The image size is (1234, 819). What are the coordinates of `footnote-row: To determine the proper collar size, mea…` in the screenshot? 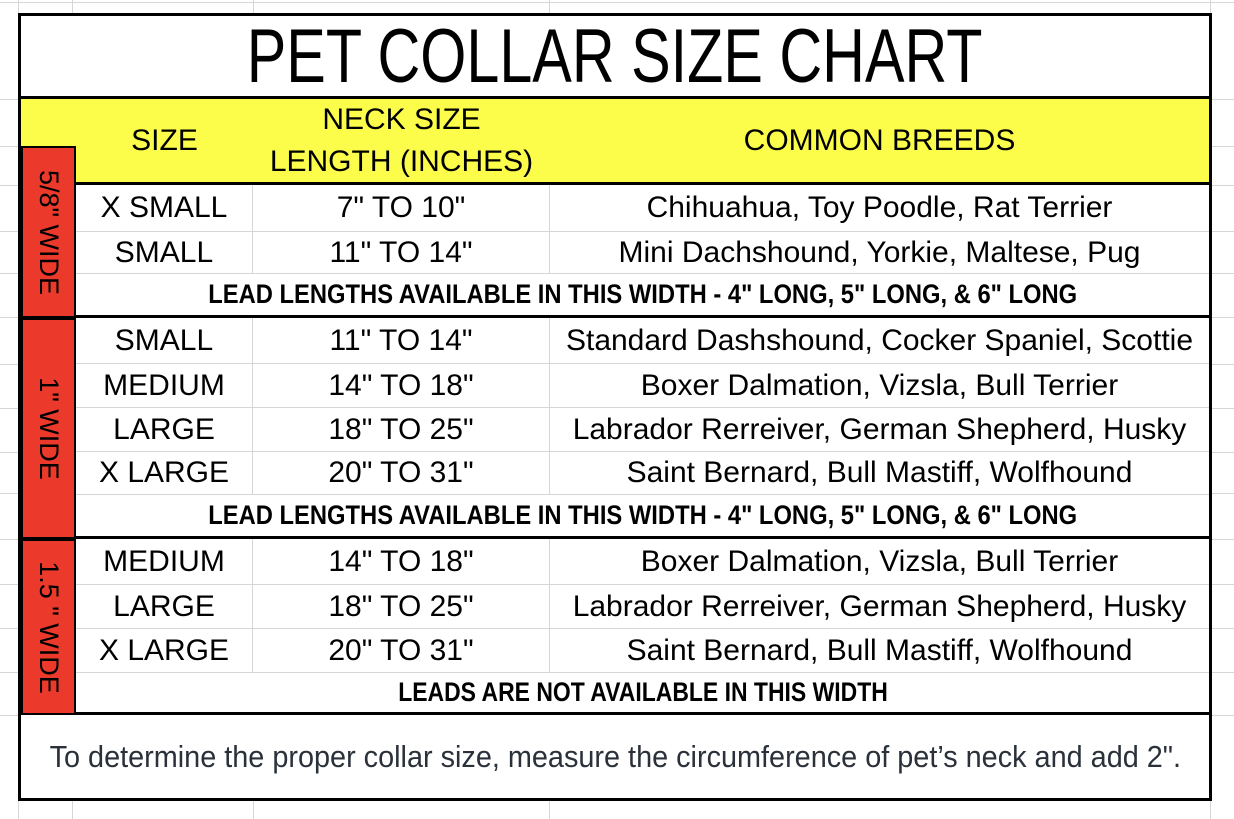 It's located at (615, 756).